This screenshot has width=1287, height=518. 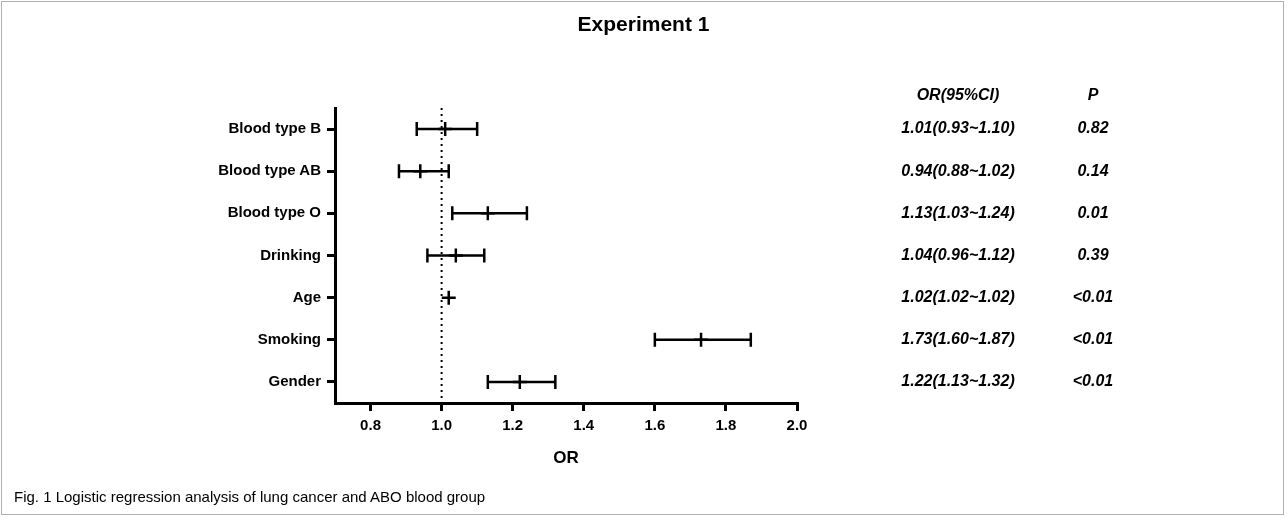 I want to click on y-tick-label: Drinking, so click(x=290, y=254).